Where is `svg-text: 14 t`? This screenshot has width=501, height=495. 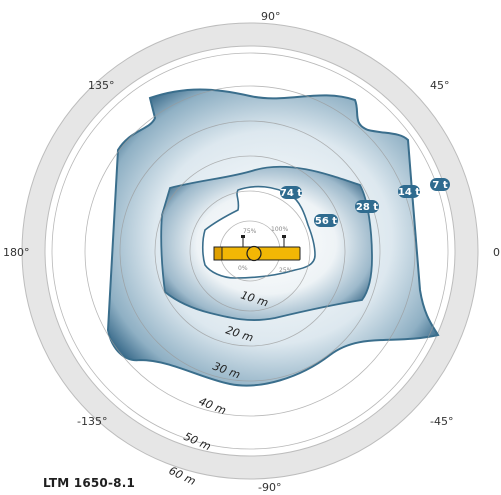
svg-text: 14 t is located at coordinates (409, 192).